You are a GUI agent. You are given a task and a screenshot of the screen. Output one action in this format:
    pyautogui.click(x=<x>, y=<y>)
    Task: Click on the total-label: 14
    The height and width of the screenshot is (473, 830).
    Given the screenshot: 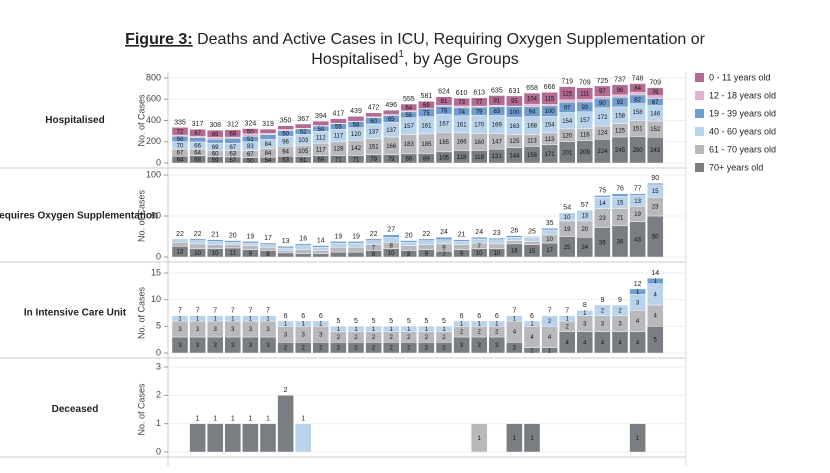 What is the action you would take?
    pyautogui.click(x=655, y=273)
    